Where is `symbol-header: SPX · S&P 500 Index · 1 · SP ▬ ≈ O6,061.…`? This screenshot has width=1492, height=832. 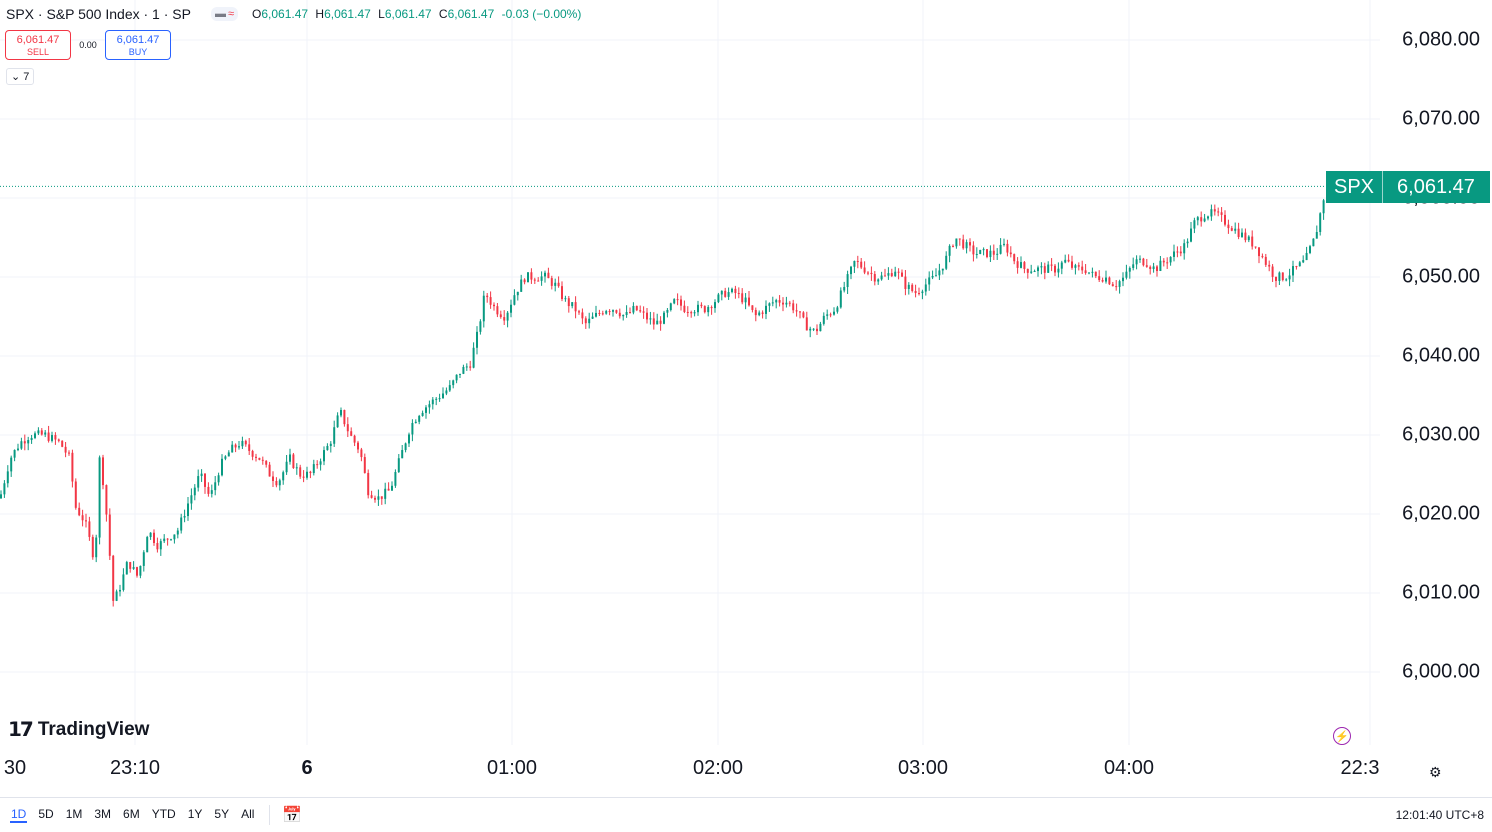 symbol-header: SPX · S&P 500 Index · 1 · SP ▬ ≈ O6,061.… is located at coordinates (295, 14).